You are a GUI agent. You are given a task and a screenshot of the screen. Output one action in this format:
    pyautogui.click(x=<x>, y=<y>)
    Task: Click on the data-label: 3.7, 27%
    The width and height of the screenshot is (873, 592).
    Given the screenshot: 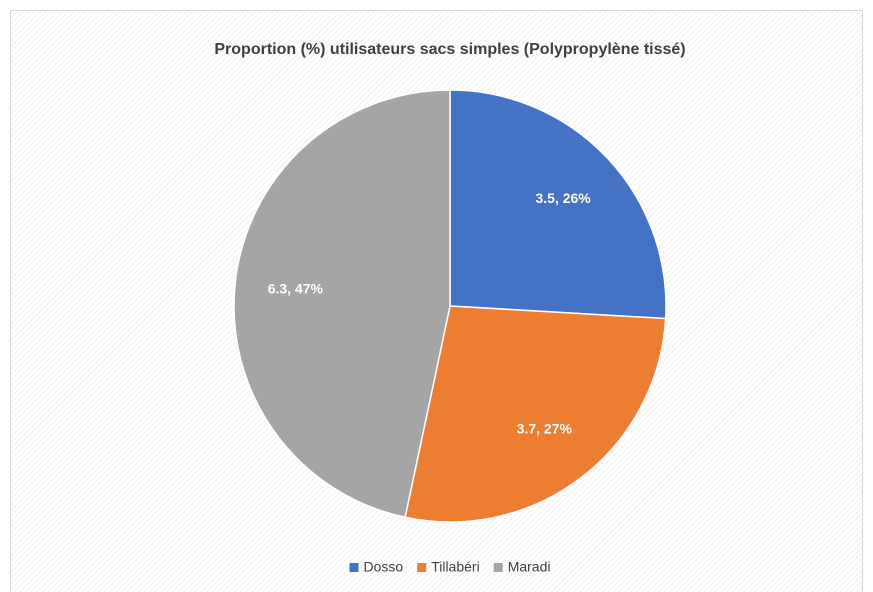 What is the action you would take?
    pyautogui.click(x=545, y=428)
    